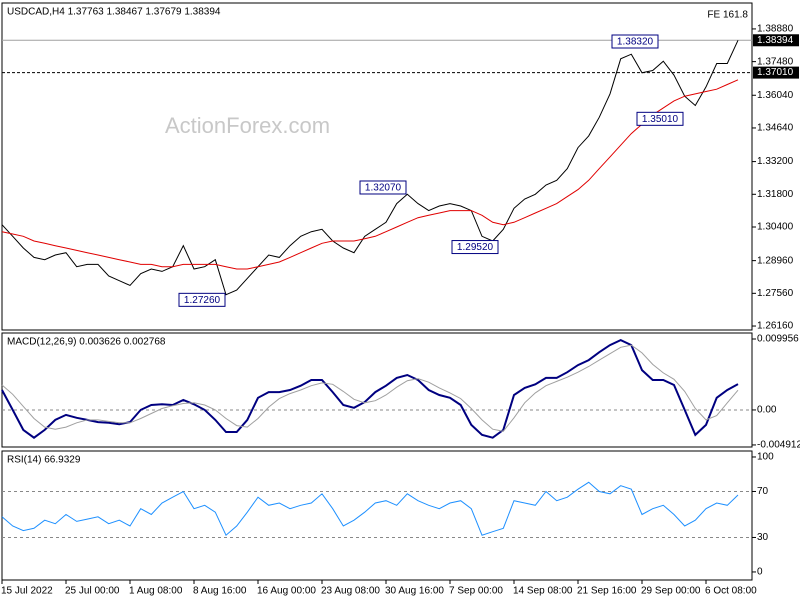  Describe the element at coordinates (92, 591) in the screenshot. I see `x-tick-label: 25 Jul 00:00` at that location.